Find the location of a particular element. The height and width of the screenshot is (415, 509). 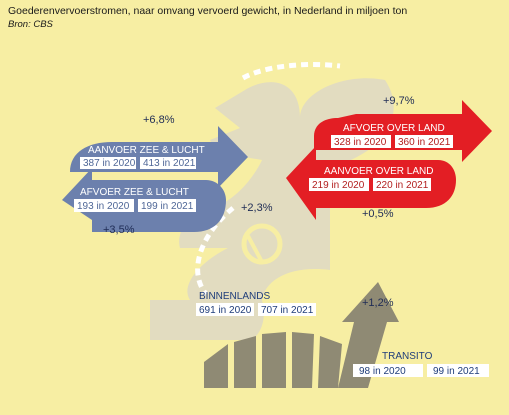

aanvoer-over-land-2020: 219 in 2020 is located at coordinates (338, 185).